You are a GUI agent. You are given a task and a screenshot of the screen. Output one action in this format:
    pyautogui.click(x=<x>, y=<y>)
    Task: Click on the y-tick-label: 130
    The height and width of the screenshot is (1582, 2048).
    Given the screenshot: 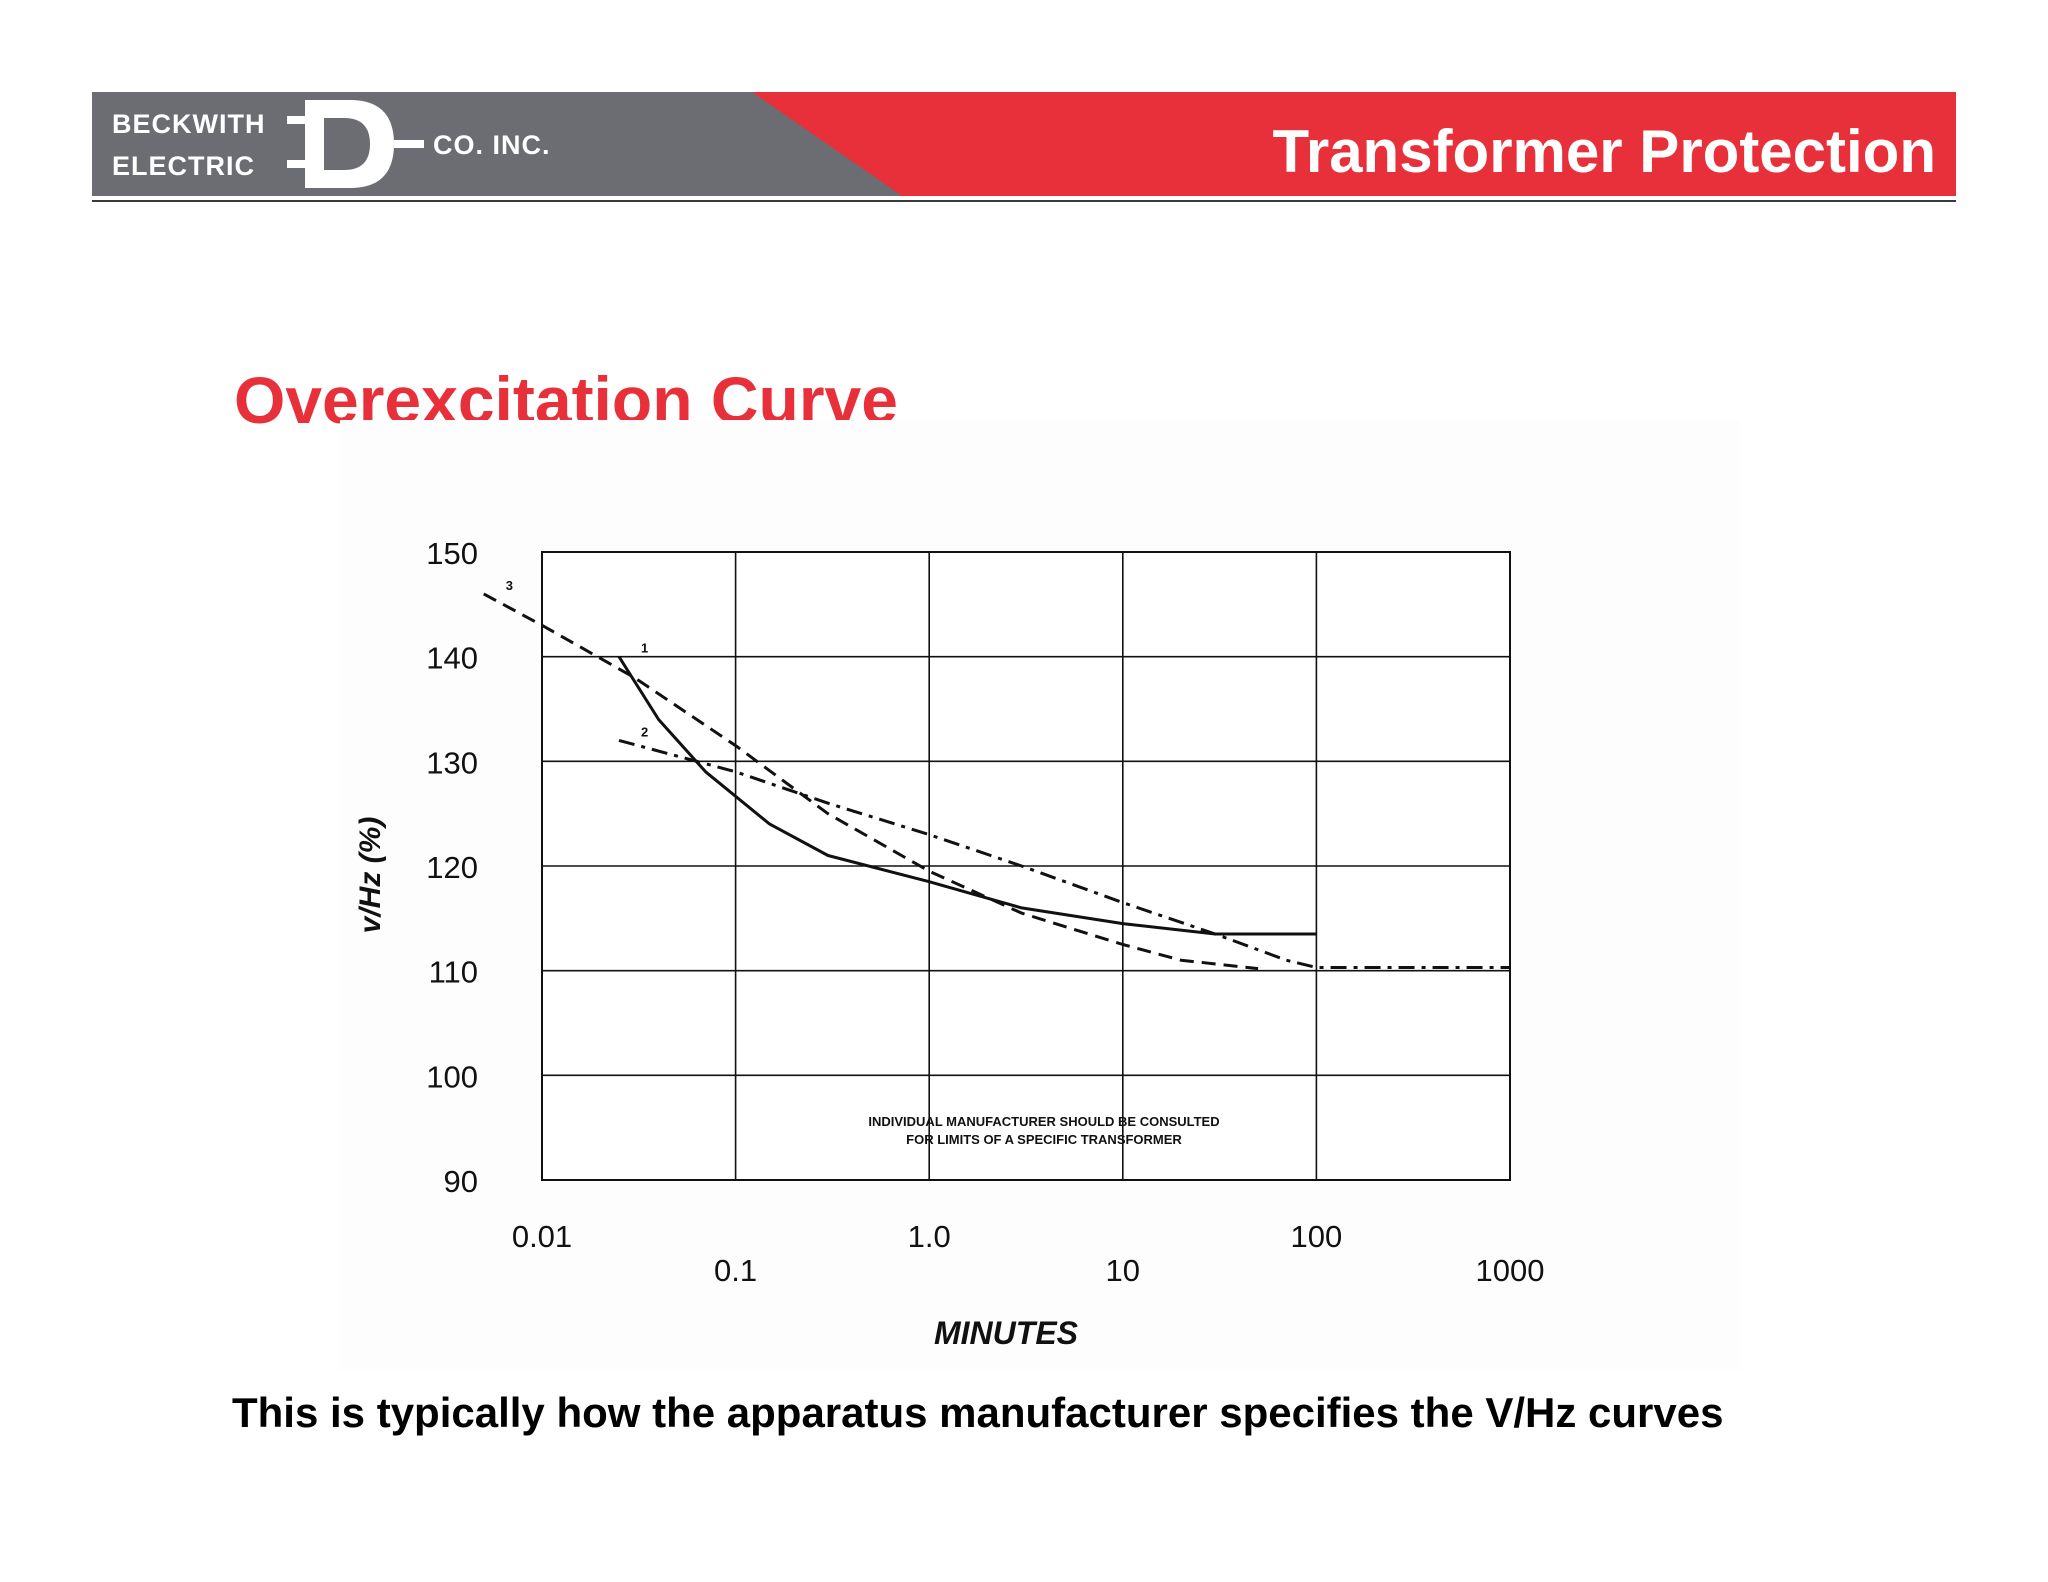 What is the action you would take?
    pyautogui.click(x=452, y=762)
    